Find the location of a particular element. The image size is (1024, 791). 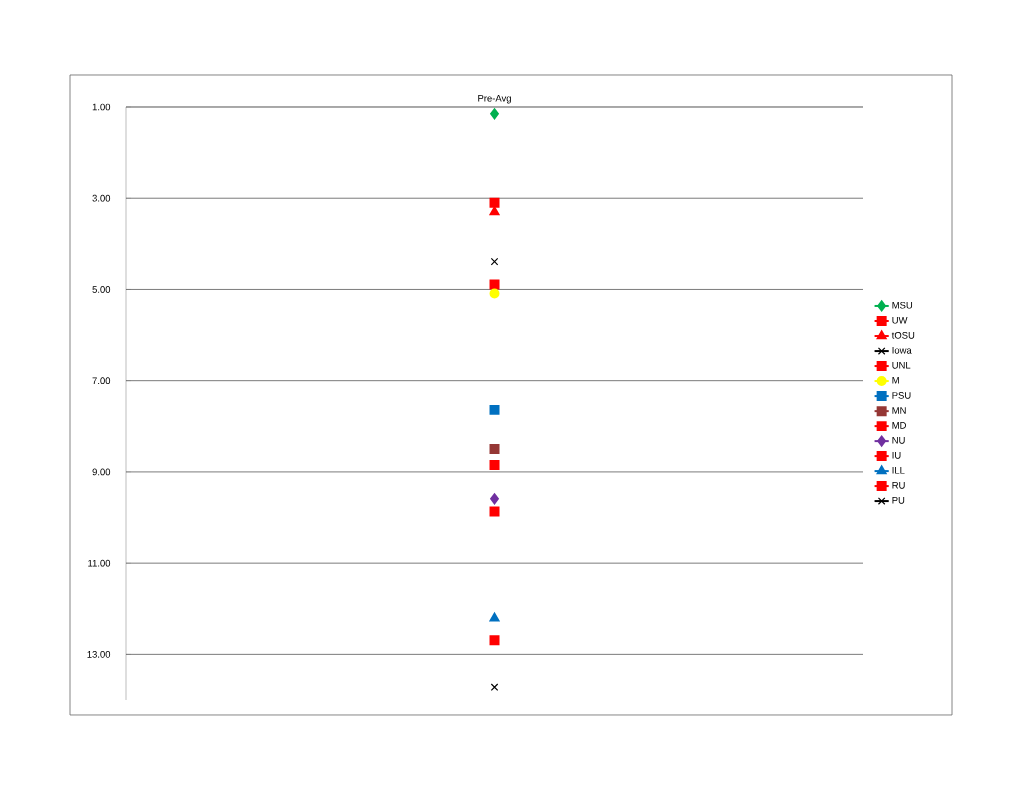

y-tick-label: 1.00 is located at coordinates (101, 107).